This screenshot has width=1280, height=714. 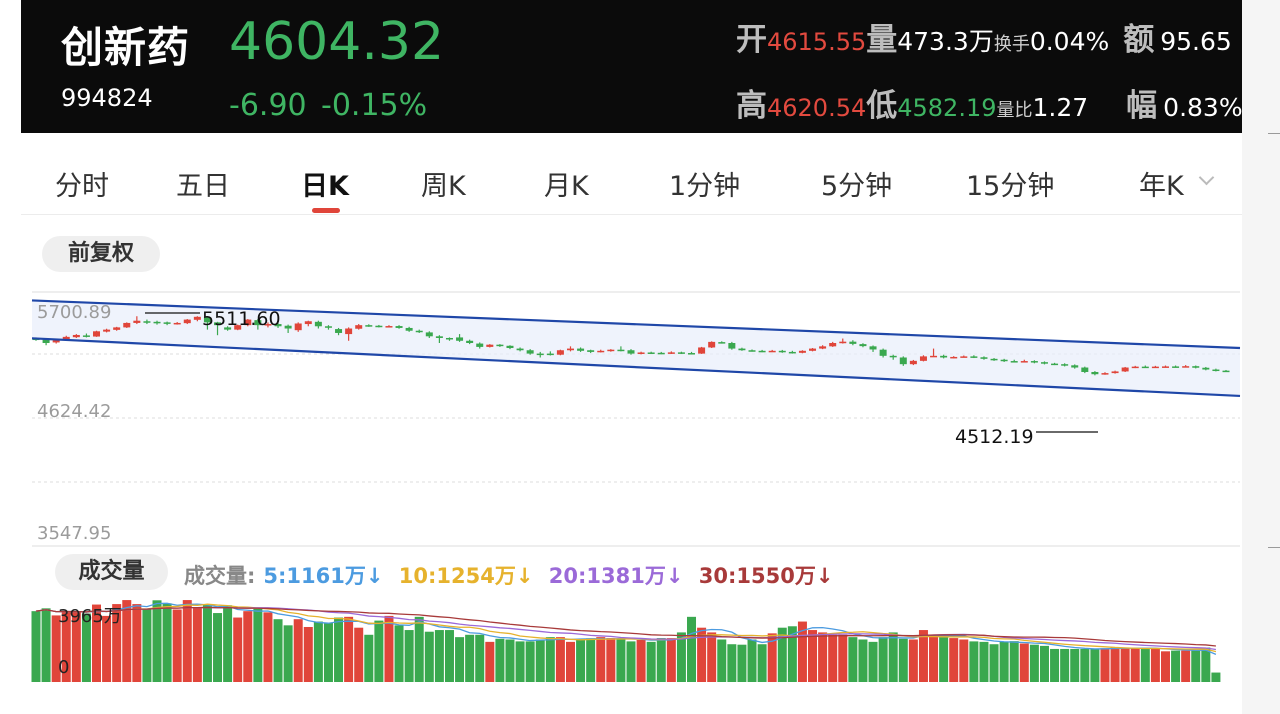 I want to click on tab-monthly-k: 月K, so click(x=566, y=186).